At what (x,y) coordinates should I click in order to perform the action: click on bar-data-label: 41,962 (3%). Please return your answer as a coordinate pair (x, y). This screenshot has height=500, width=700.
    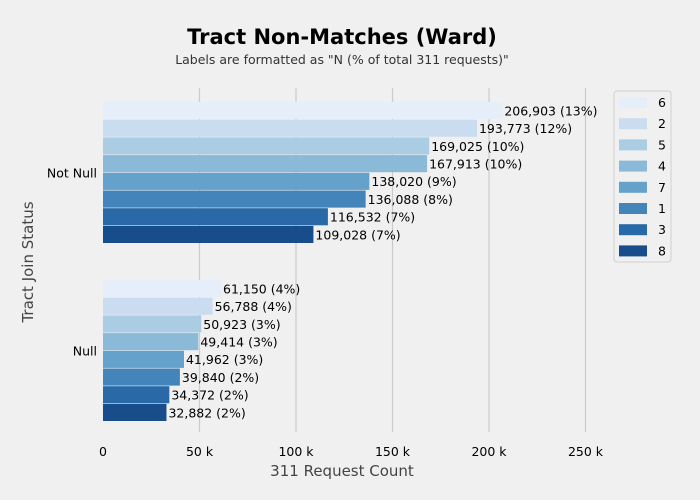
    Looking at the image, I should click on (224, 359).